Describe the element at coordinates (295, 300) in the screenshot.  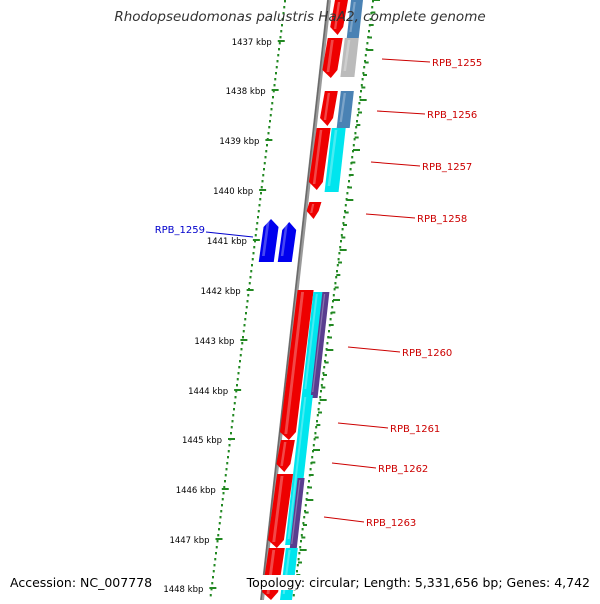
I see `backbone-line` at that location.